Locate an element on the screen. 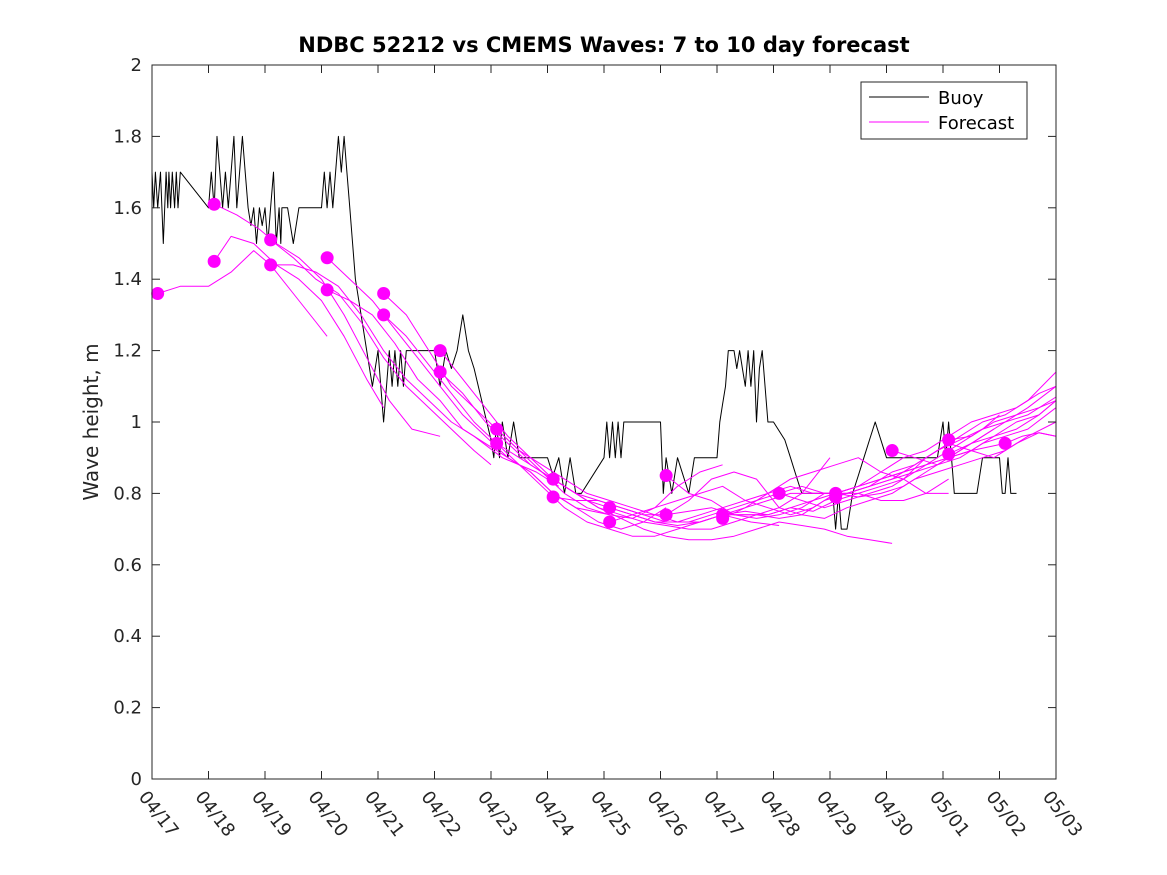  legend-box is located at coordinates (944, 110).